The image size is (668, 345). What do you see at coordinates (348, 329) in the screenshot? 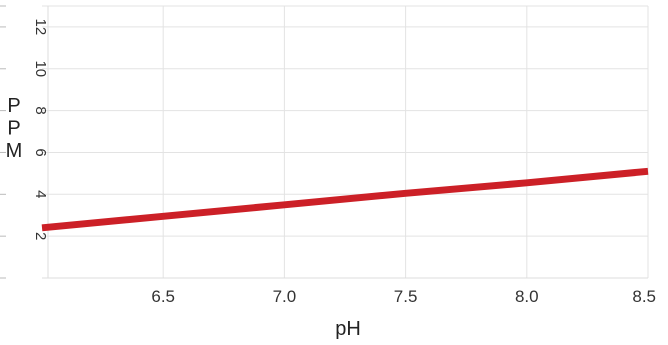
I see `x-axis-title: pH` at bounding box center [348, 329].